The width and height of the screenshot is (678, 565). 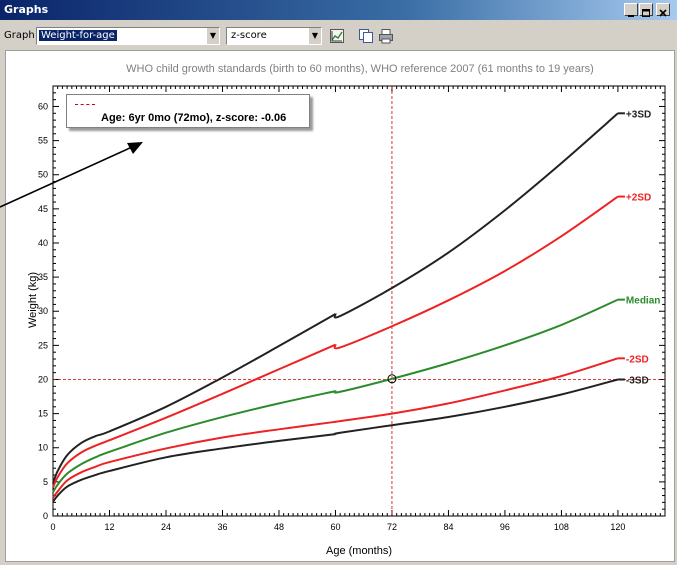 I want to click on chart-settings-icon, so click(x=337, y=36).